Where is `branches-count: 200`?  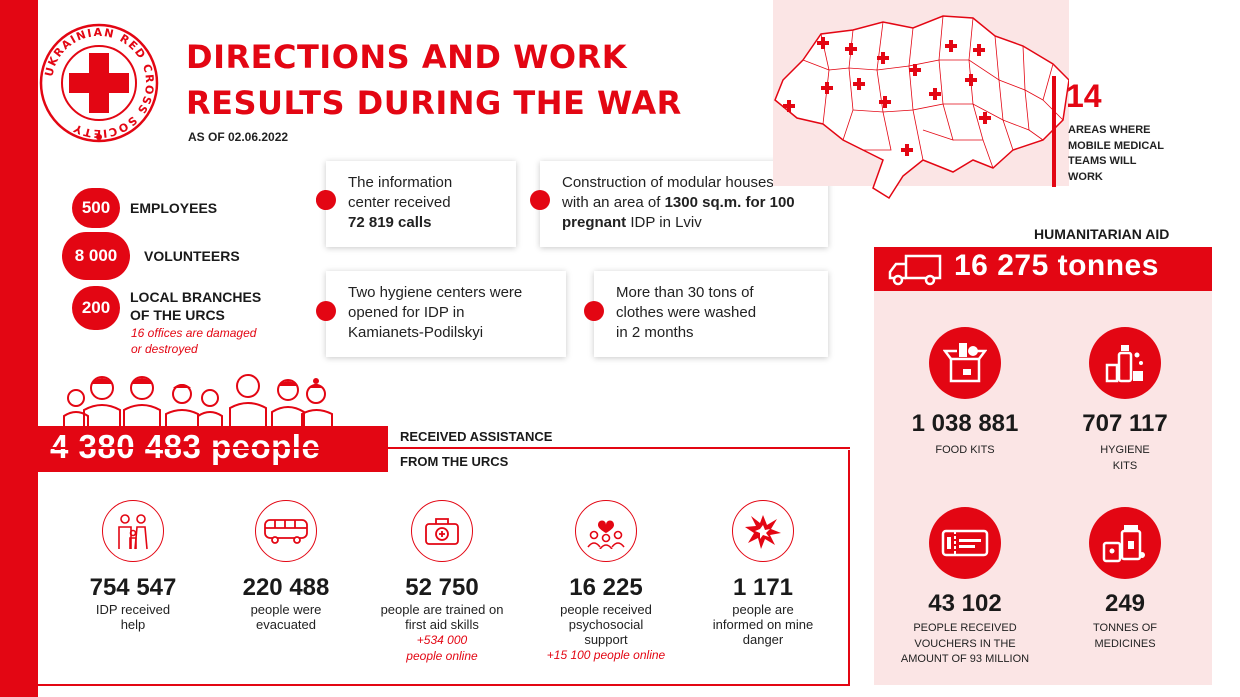 branches-count: 200 is located at coordinates (96, 308).